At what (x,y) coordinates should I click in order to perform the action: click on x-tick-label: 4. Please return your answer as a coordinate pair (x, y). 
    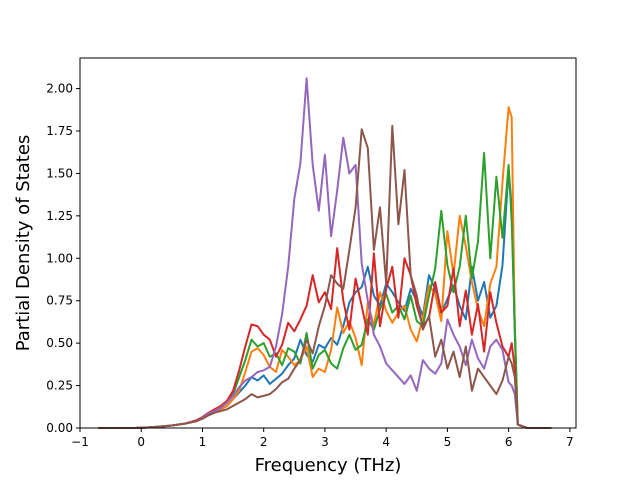
    Looking at the image, I should click on (386, 442).